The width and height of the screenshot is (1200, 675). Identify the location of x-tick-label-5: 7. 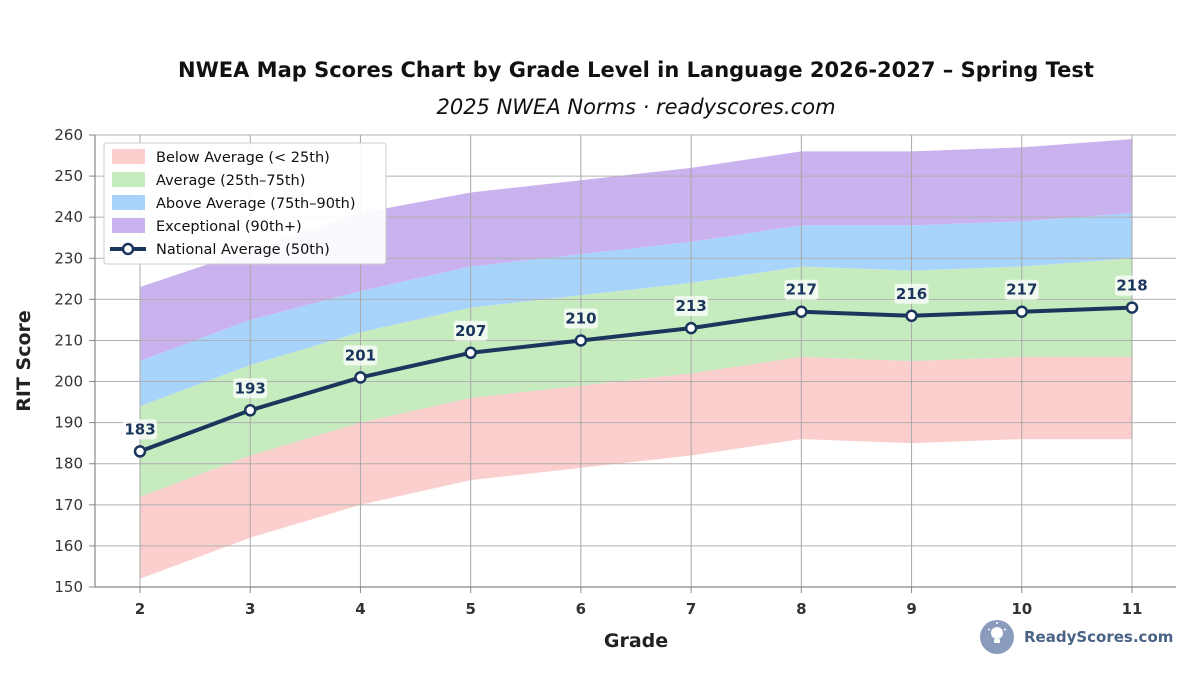
(691, 609).